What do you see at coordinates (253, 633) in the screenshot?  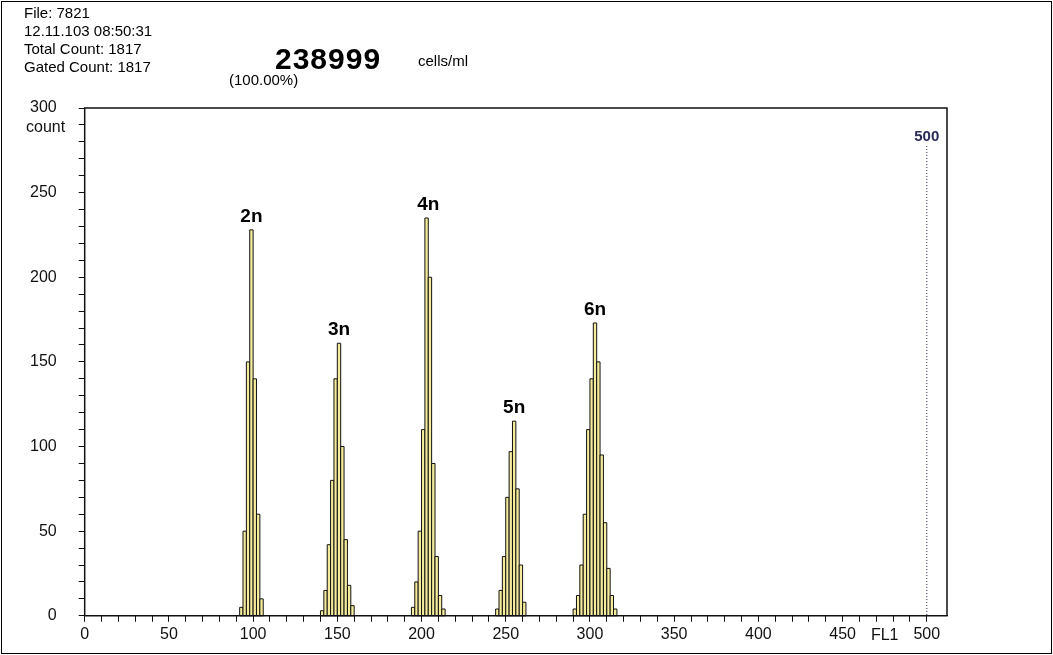 I see `x-tick-label: 100` at bounding box center [253, 633].